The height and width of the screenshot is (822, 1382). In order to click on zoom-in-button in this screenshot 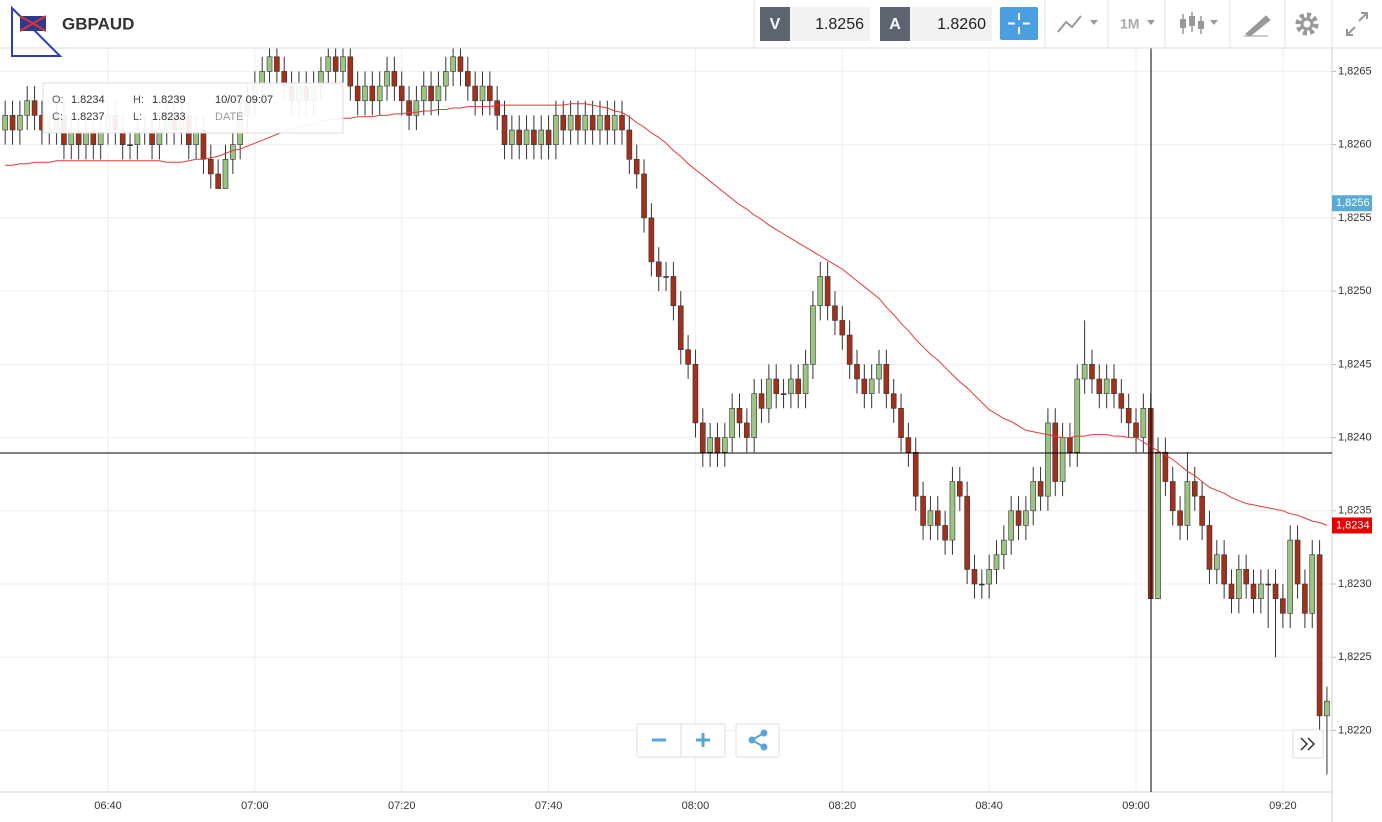, I will do `click(703, 740)`.